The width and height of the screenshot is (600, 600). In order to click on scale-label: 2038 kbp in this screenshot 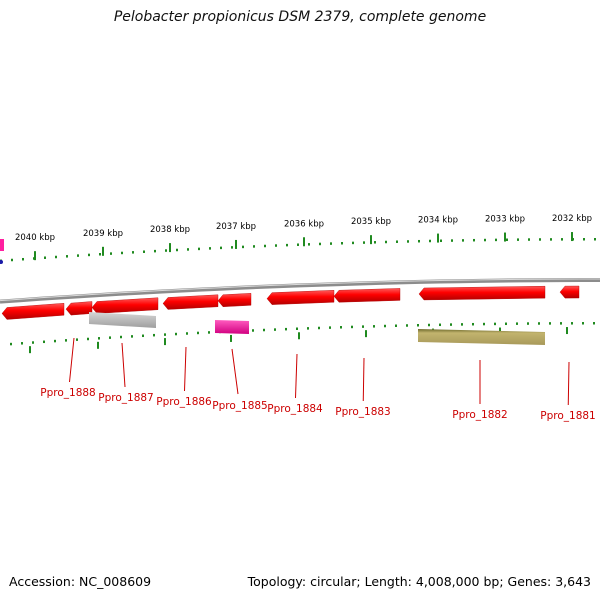, I will do `click(170, 230)`.